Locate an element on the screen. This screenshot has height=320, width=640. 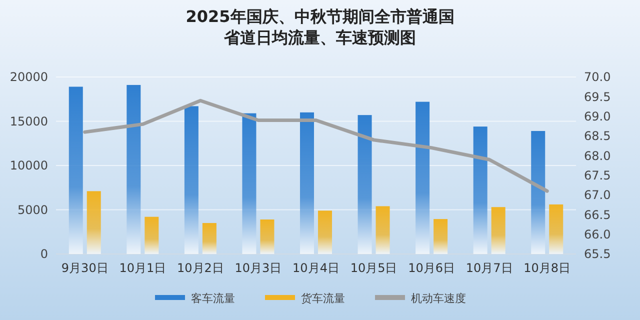
x-tick-label: 9月30日 is located at coordinates (84, 268).